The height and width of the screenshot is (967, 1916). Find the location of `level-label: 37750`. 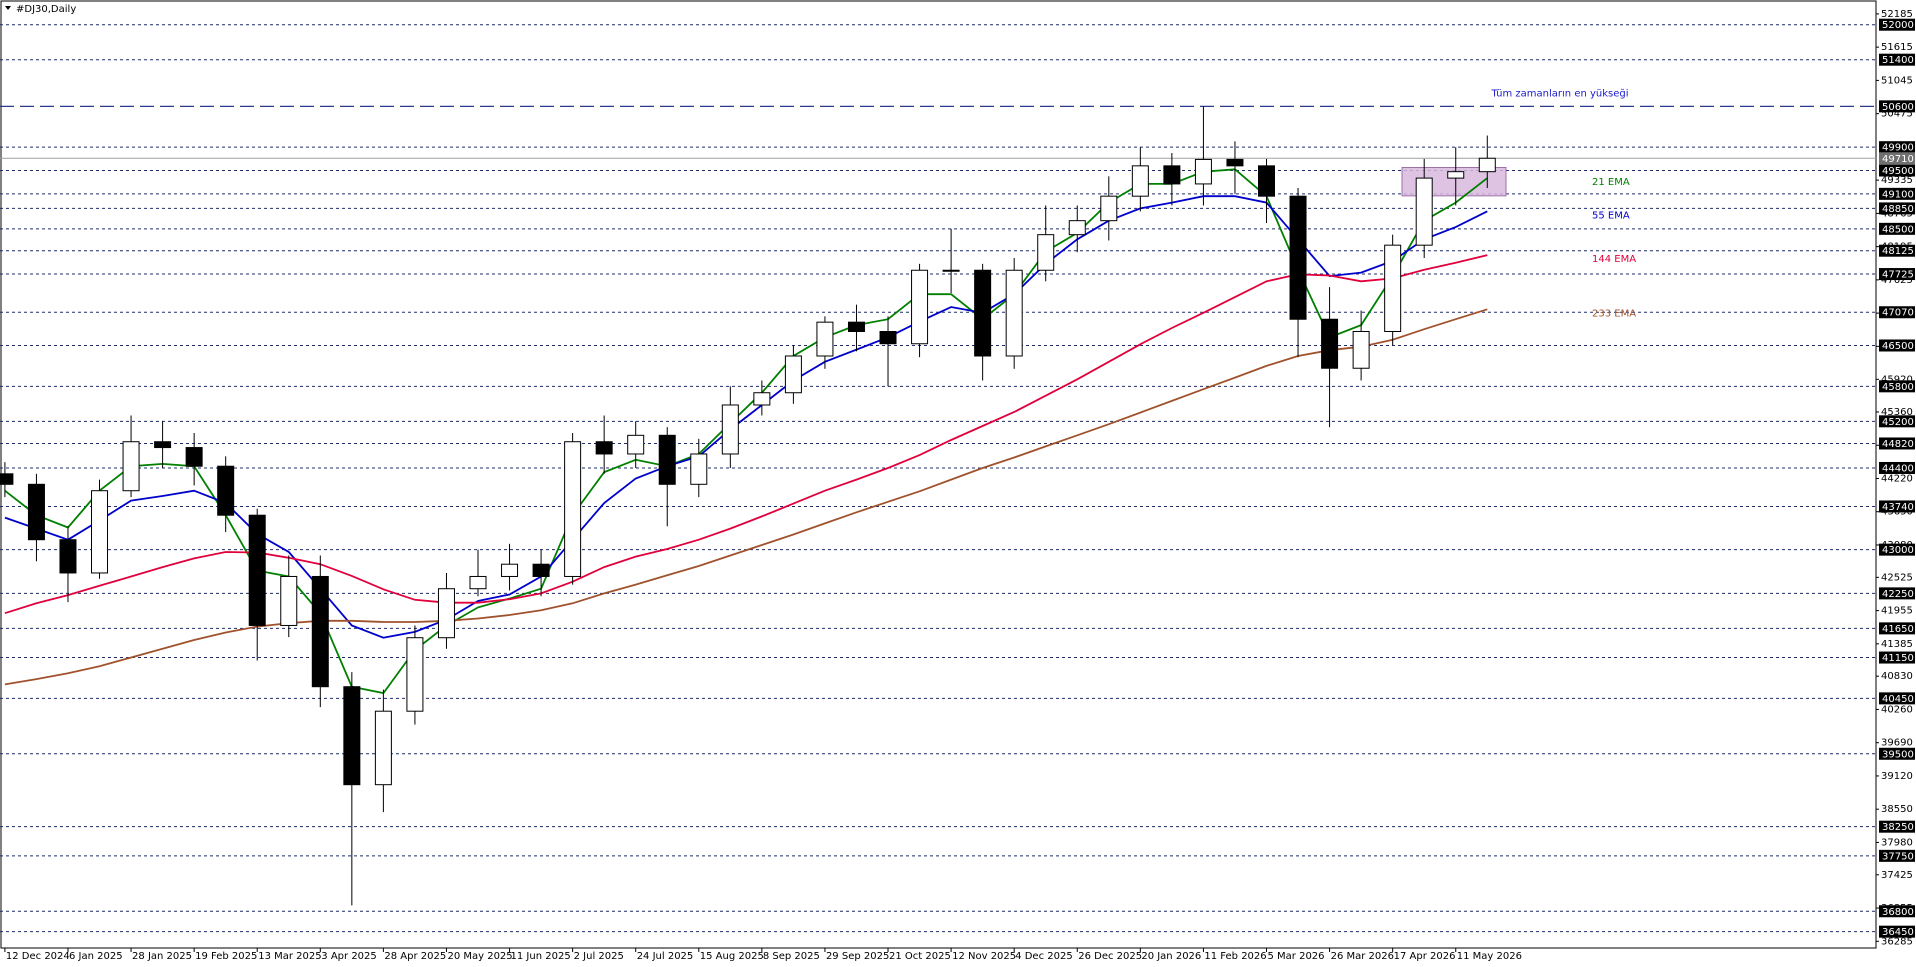

level-label: 37750 is located at coordinates (1898, 856).